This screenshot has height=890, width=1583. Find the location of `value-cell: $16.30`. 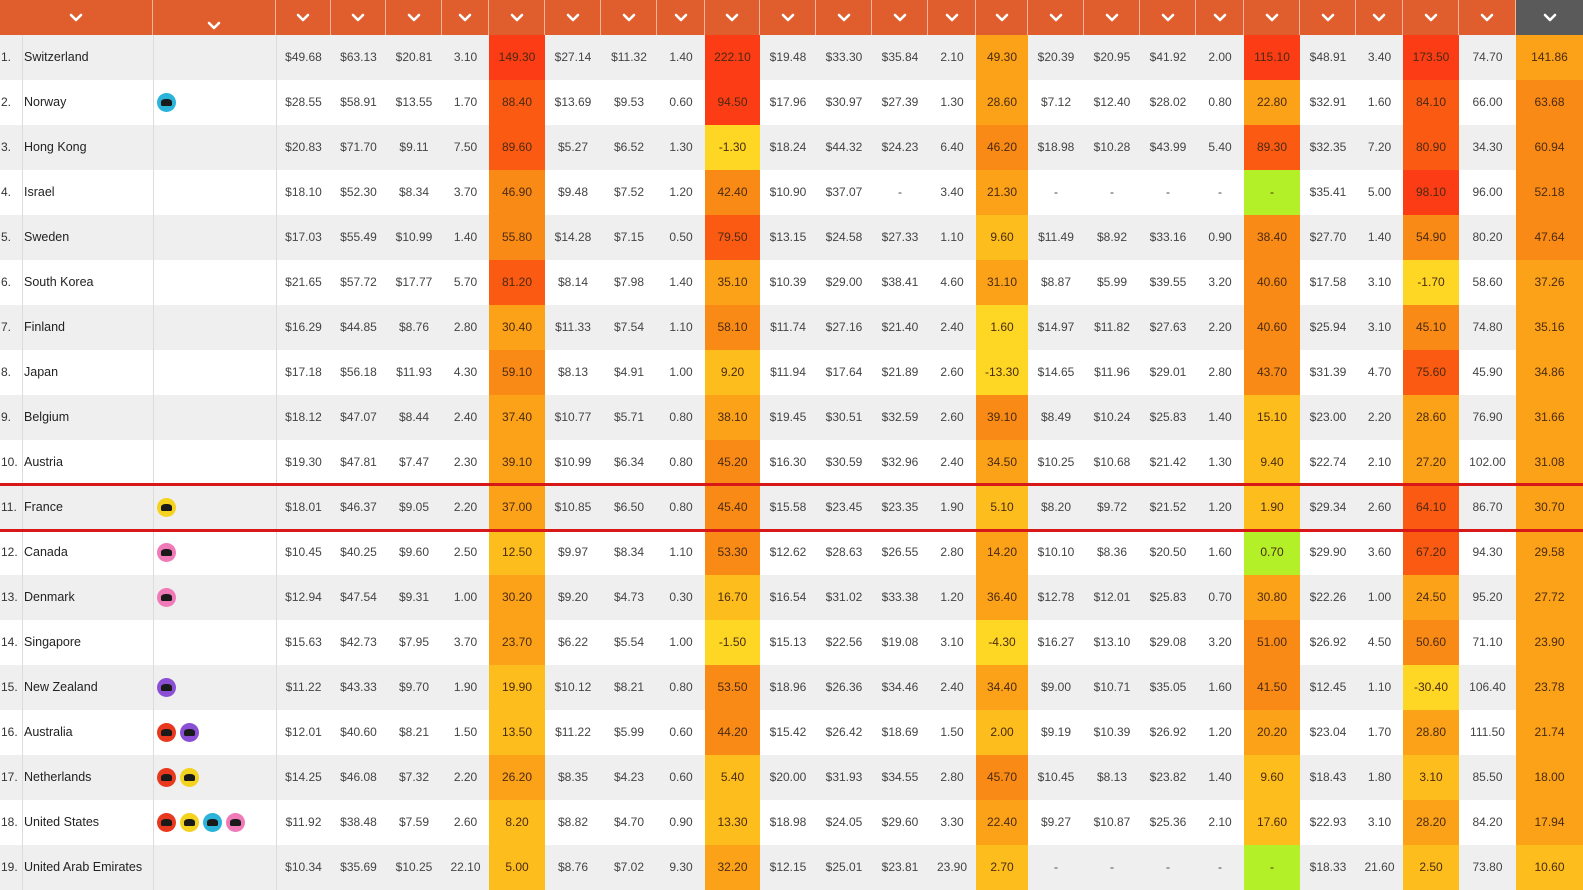

value-cell: $16.30 is located at coordinates (788, 462).